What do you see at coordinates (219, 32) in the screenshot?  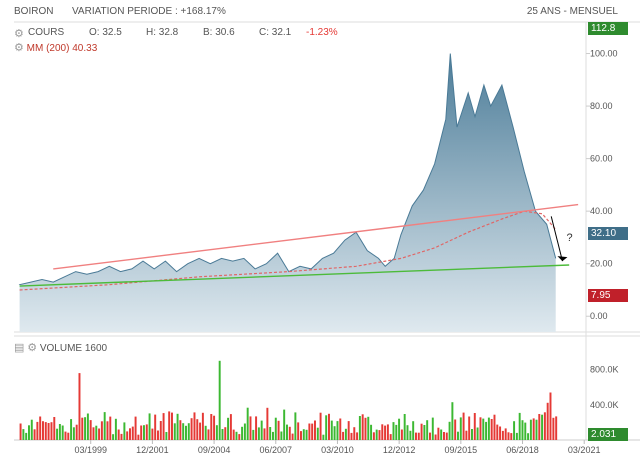 I see `low-value: B: 30.6` at bounding box center [219, 32].